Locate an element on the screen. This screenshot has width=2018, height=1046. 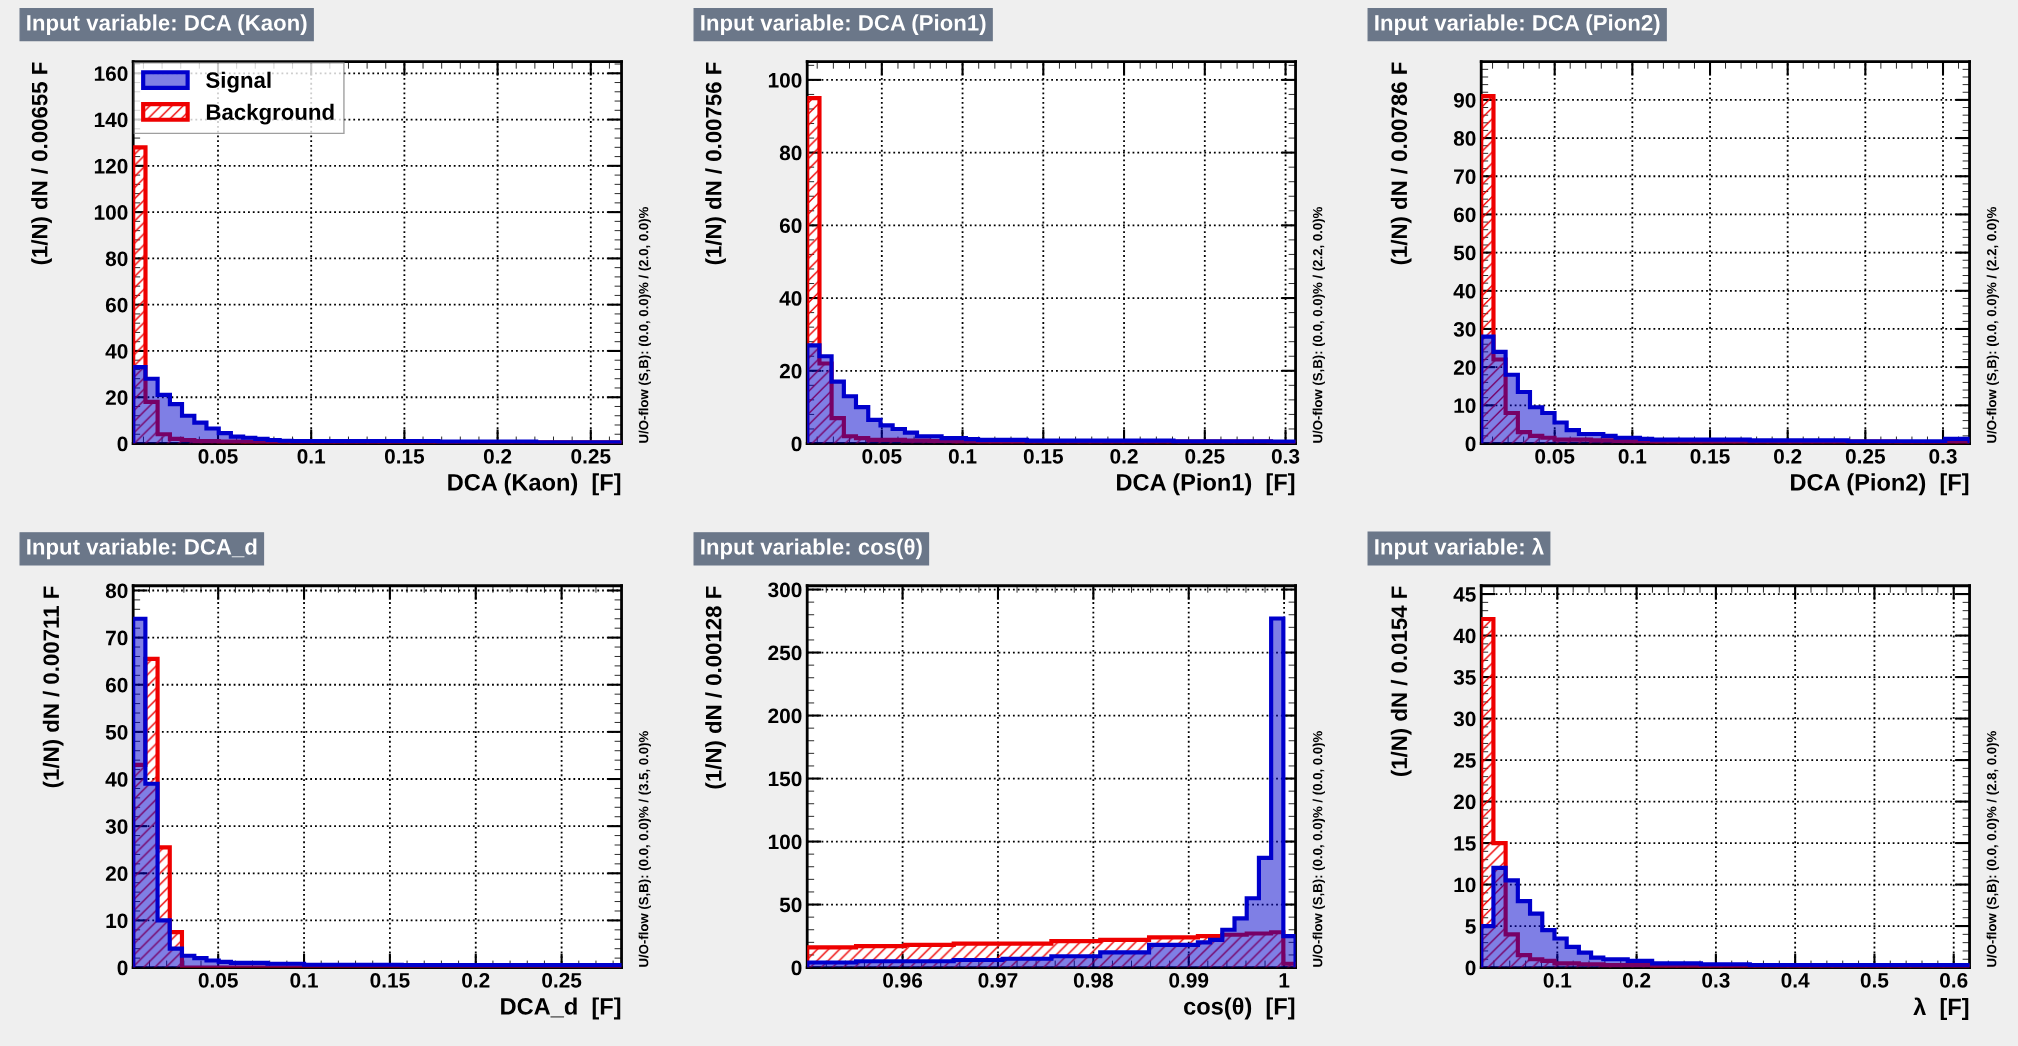
x-tick-label: 0.97 is located at coordinates (998, 980).